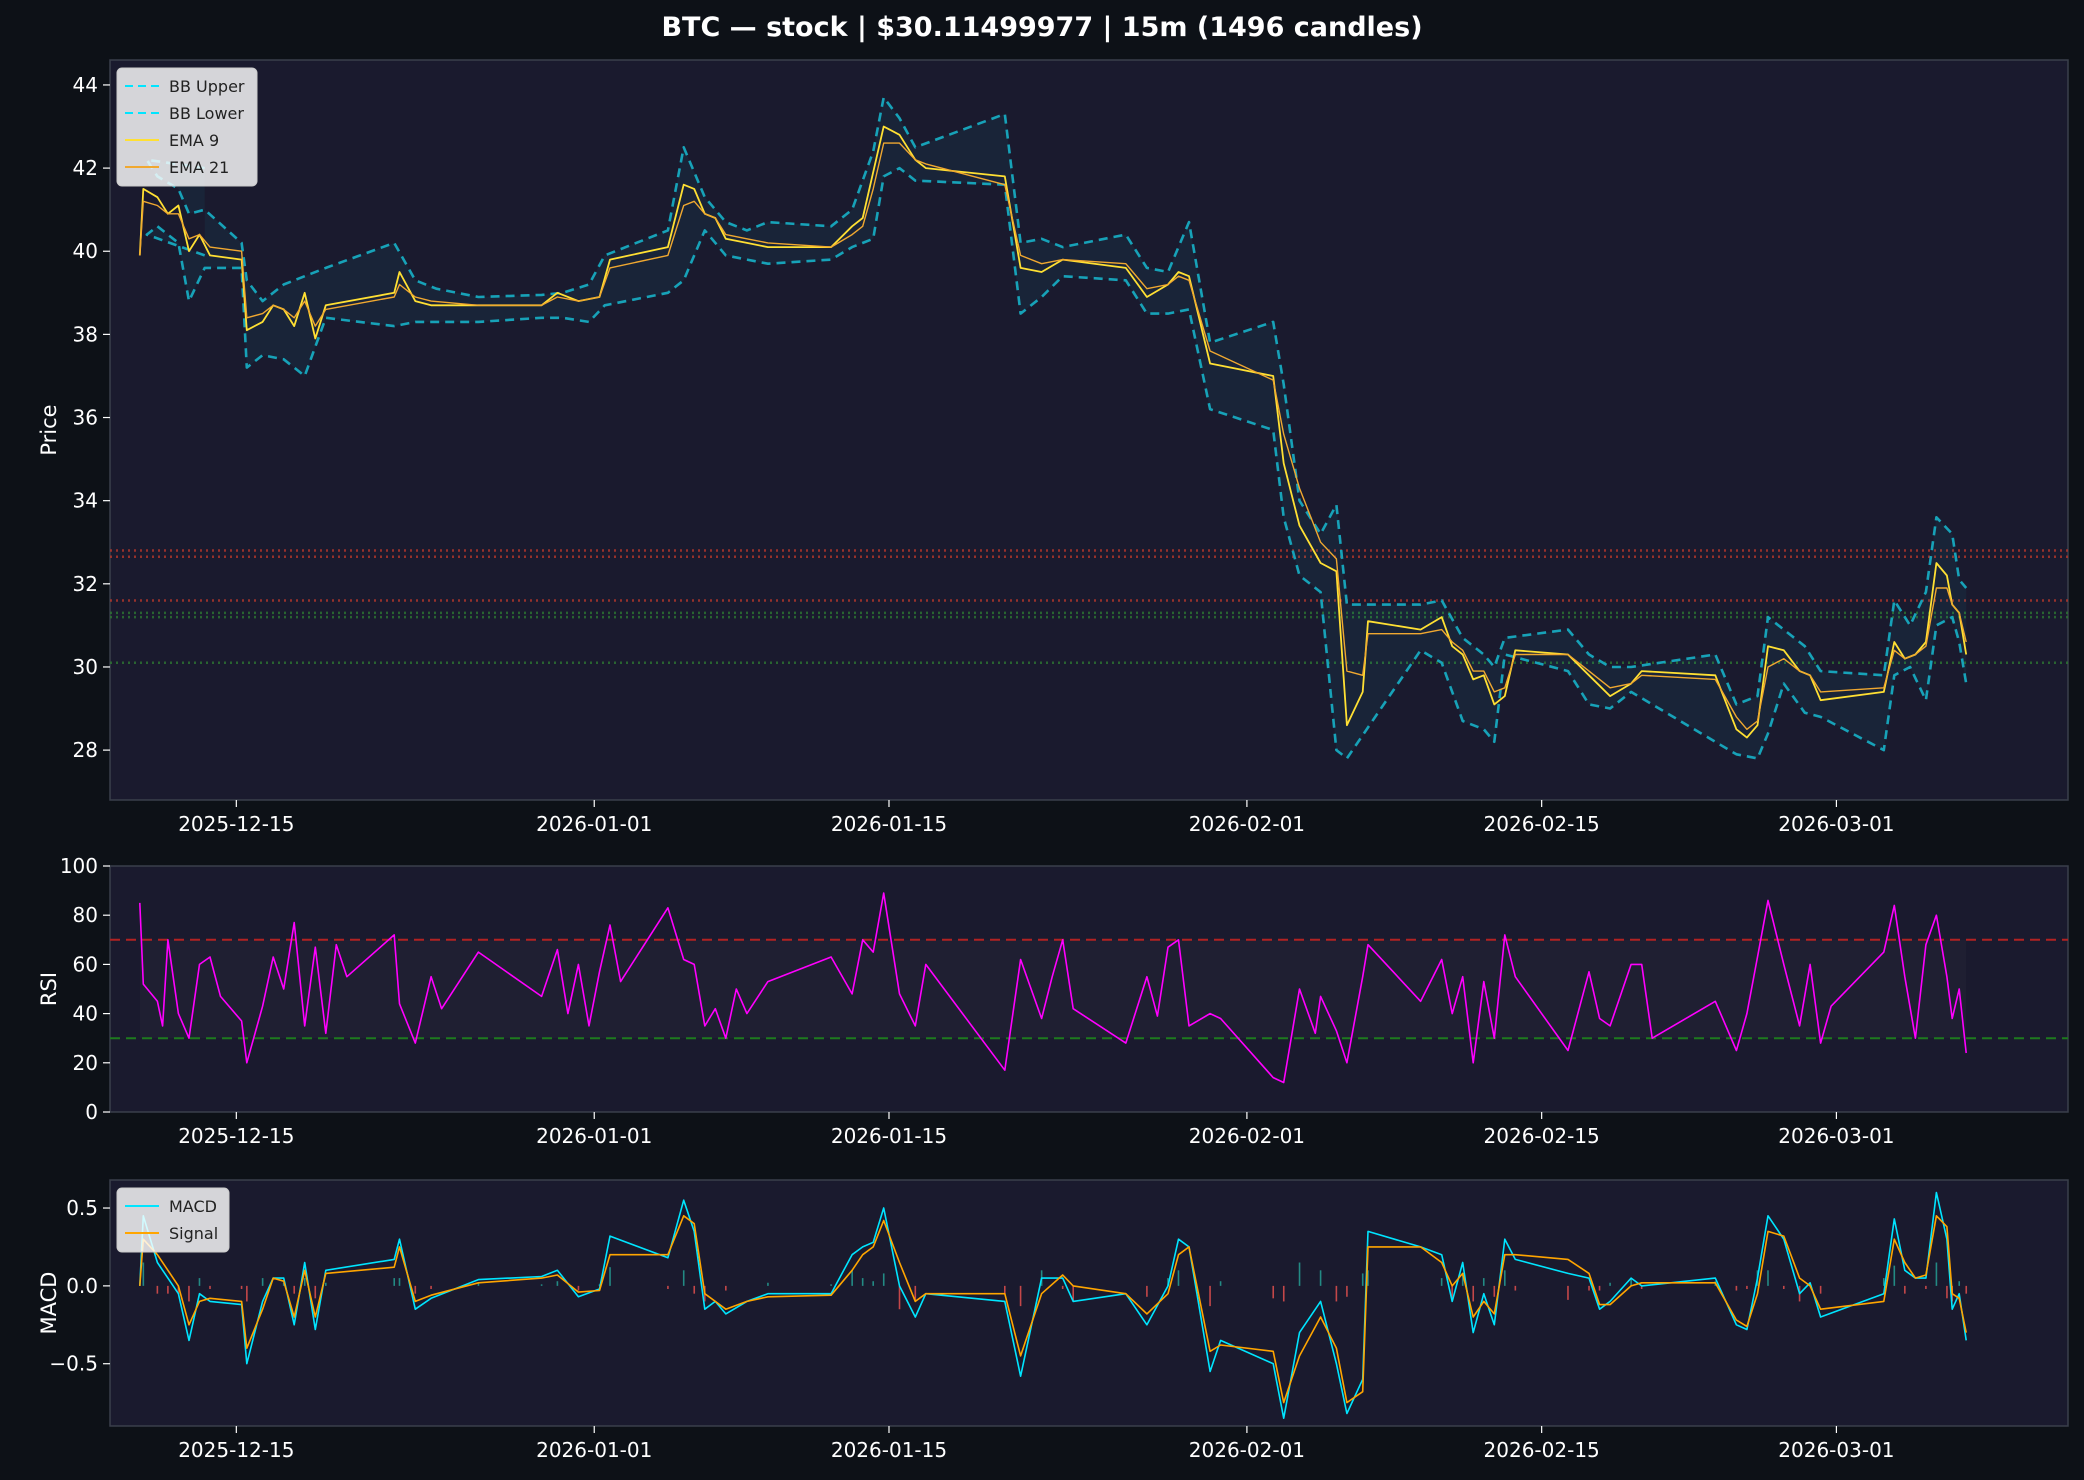 The height and width of the screenshot is (1480, 2084). I want to click on price-xtick-label: 2026-01-15, so click(889, 824).